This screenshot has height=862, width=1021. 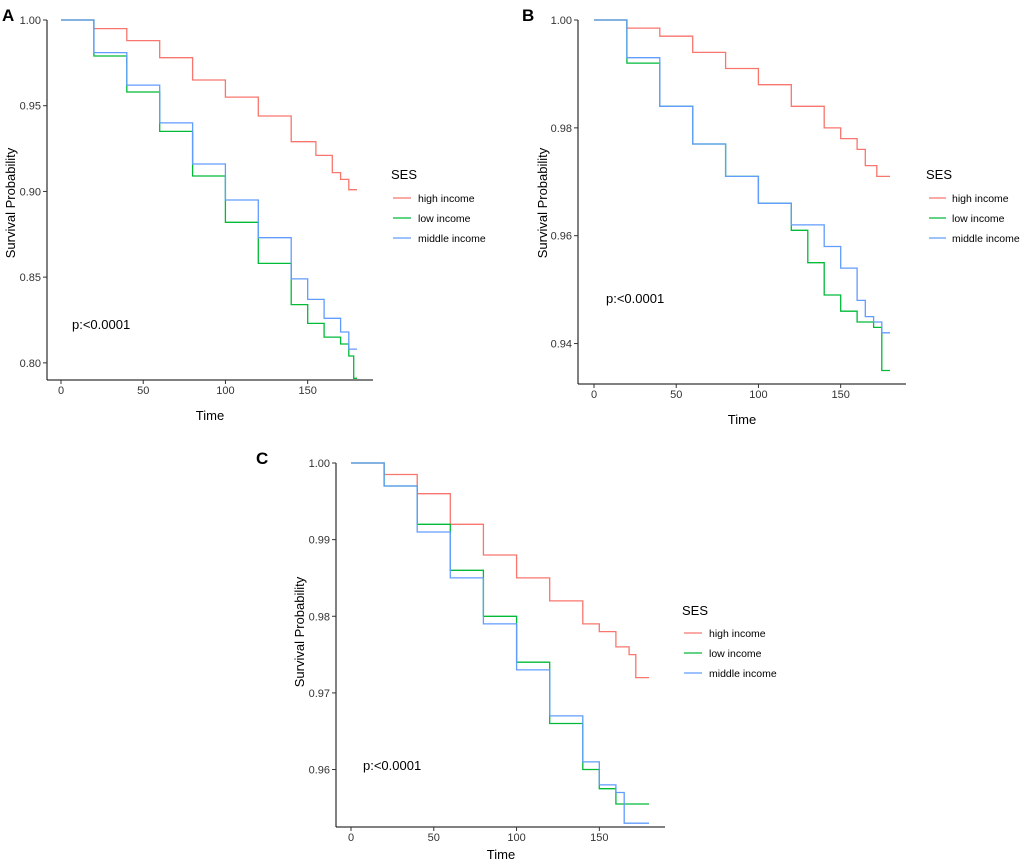 I want to click on panel-letter: A, so click(x=8, y=15).